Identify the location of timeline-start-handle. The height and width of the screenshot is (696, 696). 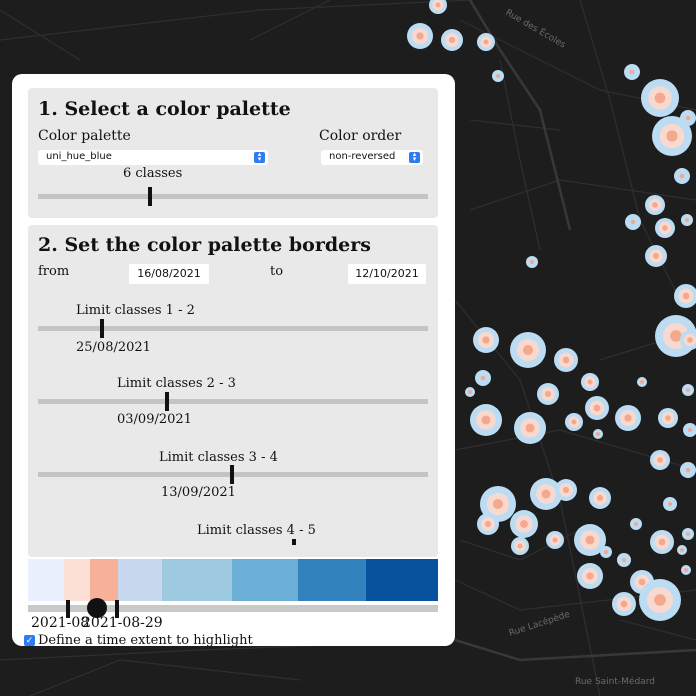
(68, 609).